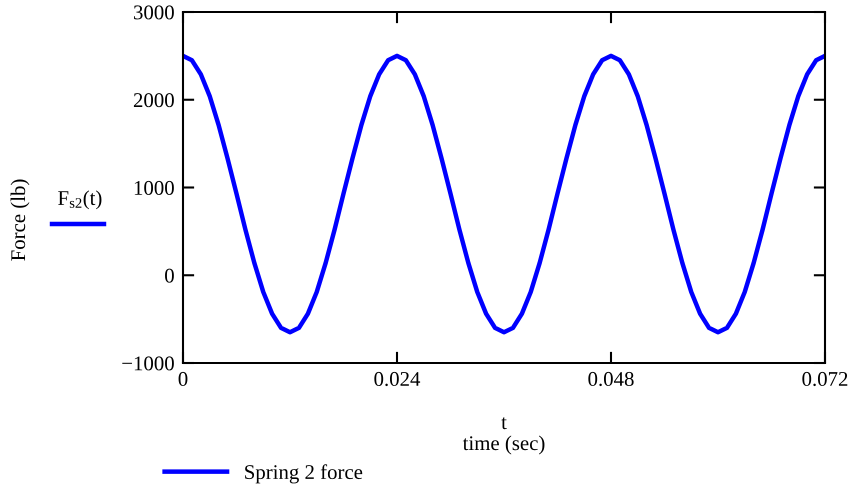 The image size is (860, 498). Describe the element at coordinates (503, 445) in the screenshot. I see `x-axis-title: time (sec)` at that location.